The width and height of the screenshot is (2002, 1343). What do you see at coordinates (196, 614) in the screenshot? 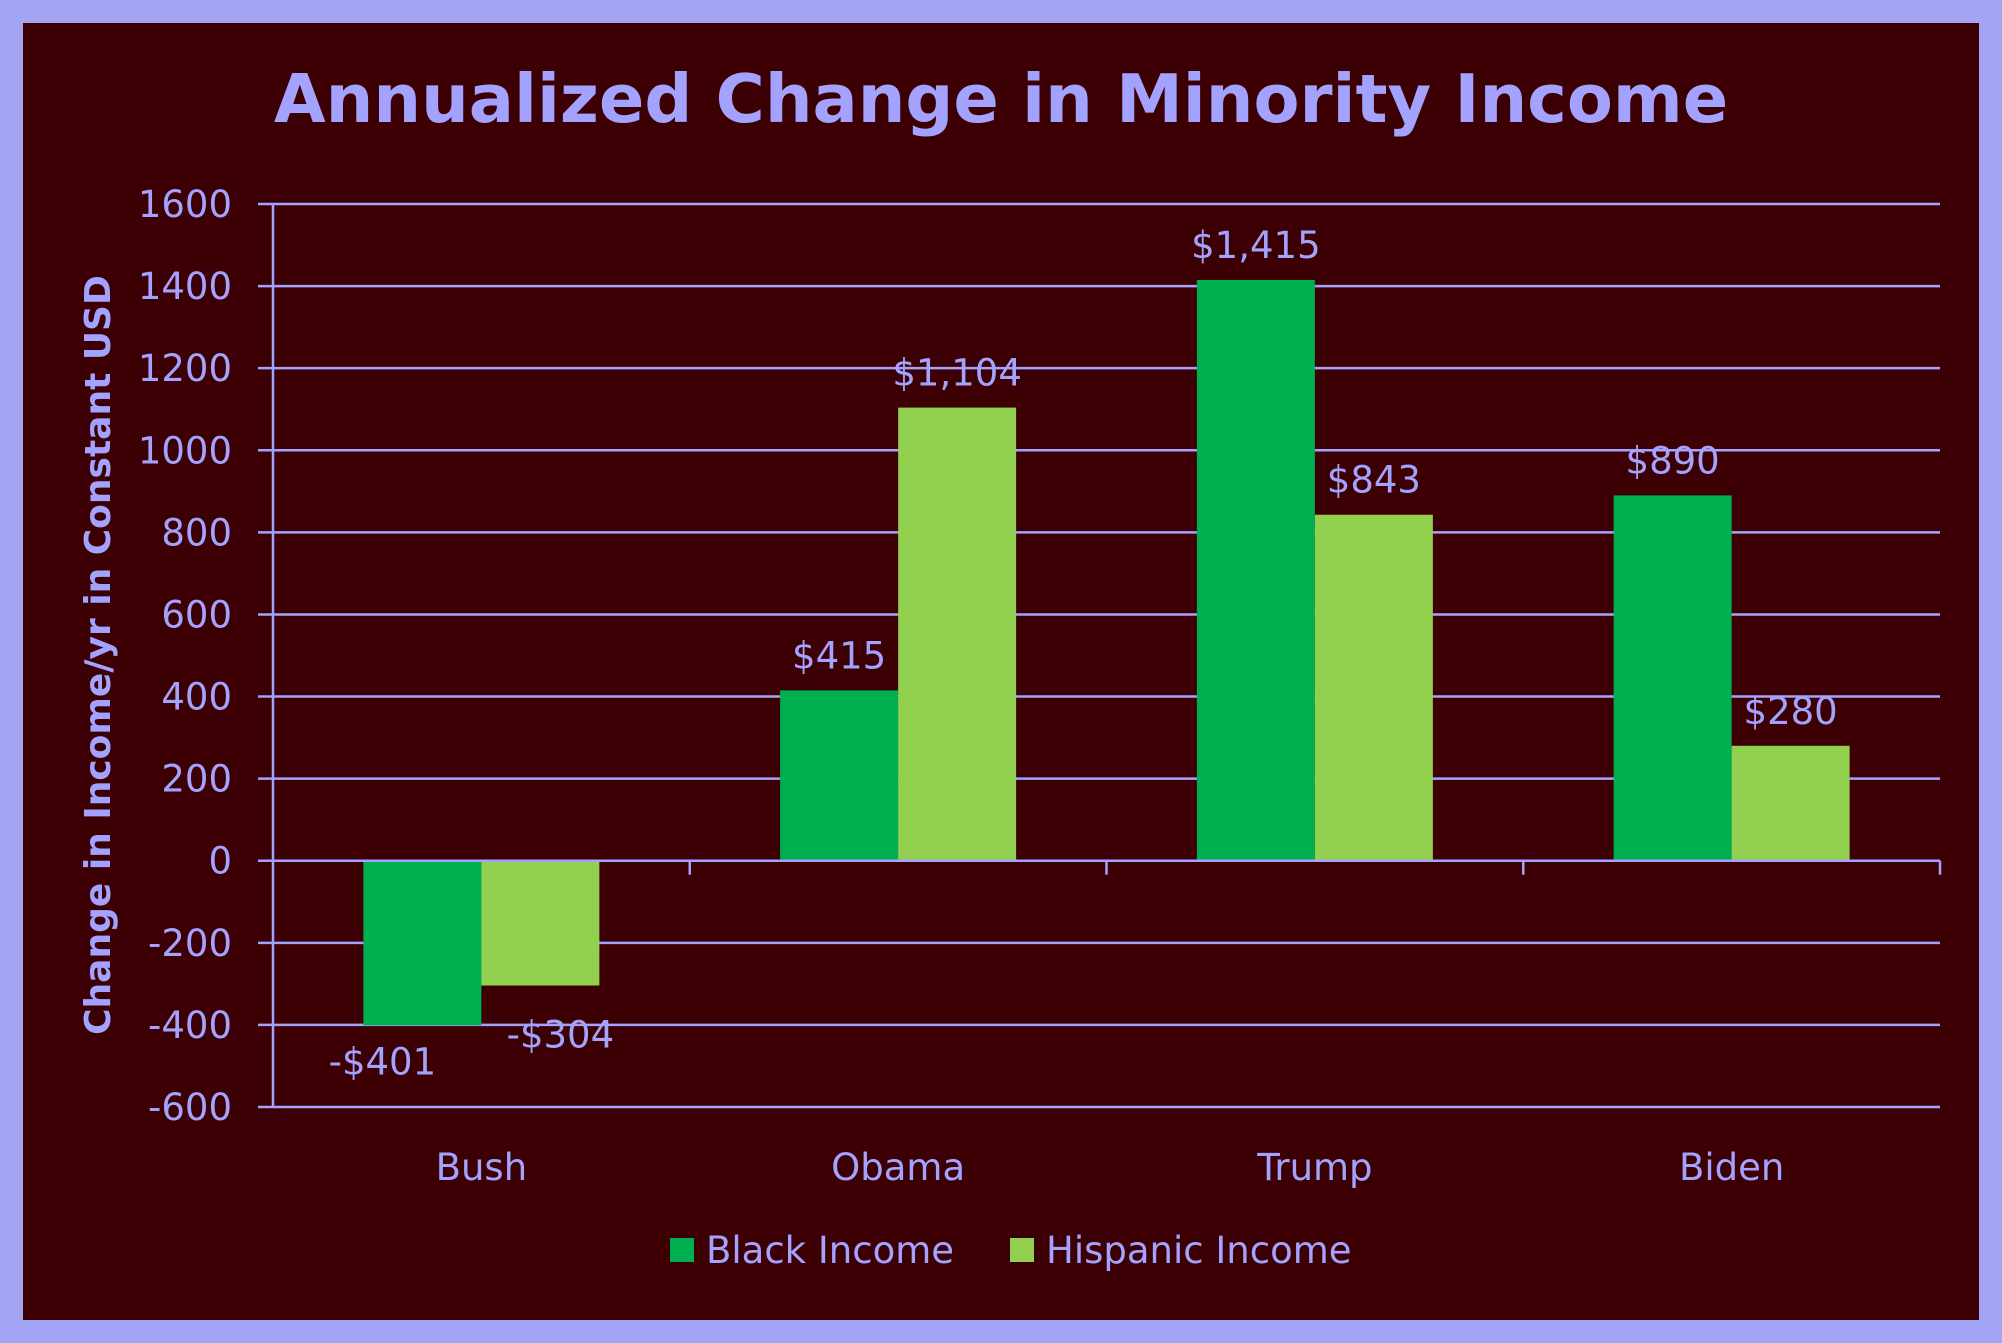
I see `y-tick-label: 600` at bounding box center [196, 614].